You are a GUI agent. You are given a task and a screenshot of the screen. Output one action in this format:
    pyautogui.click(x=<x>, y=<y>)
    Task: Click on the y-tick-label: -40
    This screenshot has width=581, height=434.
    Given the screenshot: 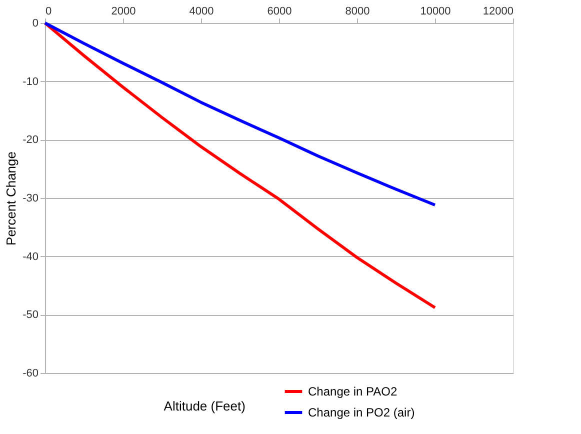 What is the action you would take?
    pyautogui.click(x=30, y=256)
    